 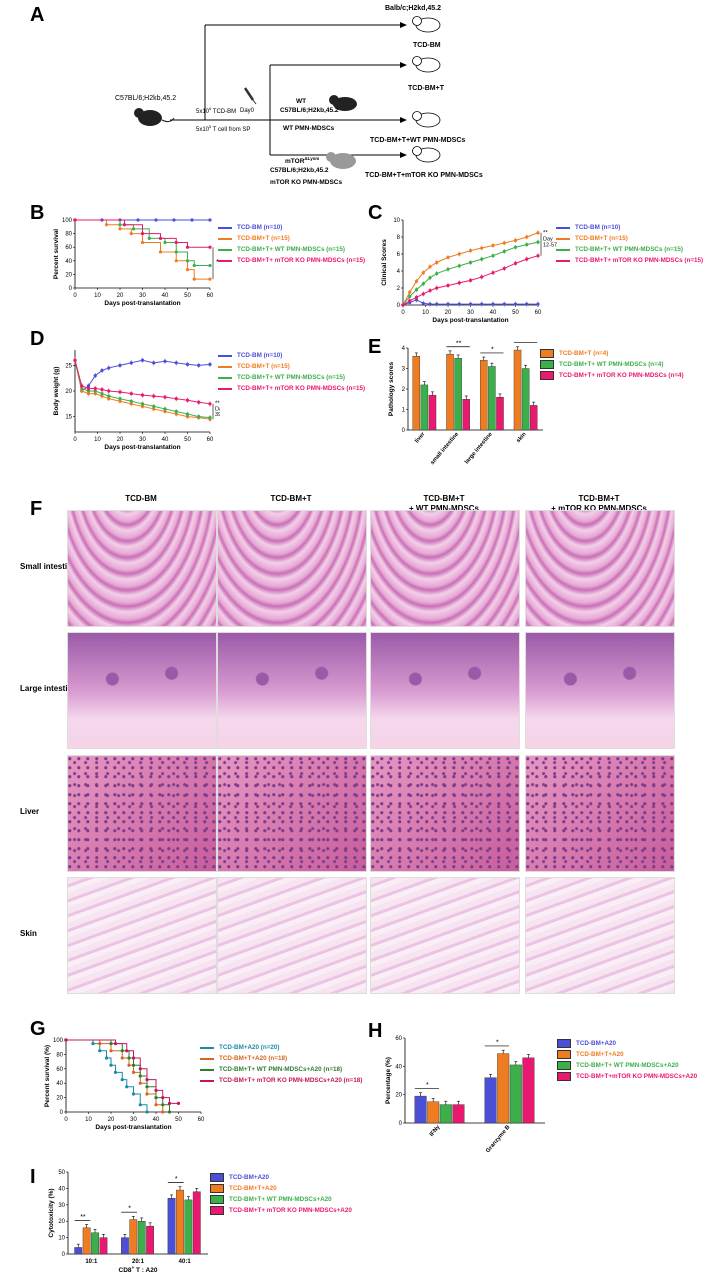 What do you see at coordinates (291, 227) in the screenshot?
I see `legend-item: TCD-BM (n=10)` at bounding box center [291, 227].